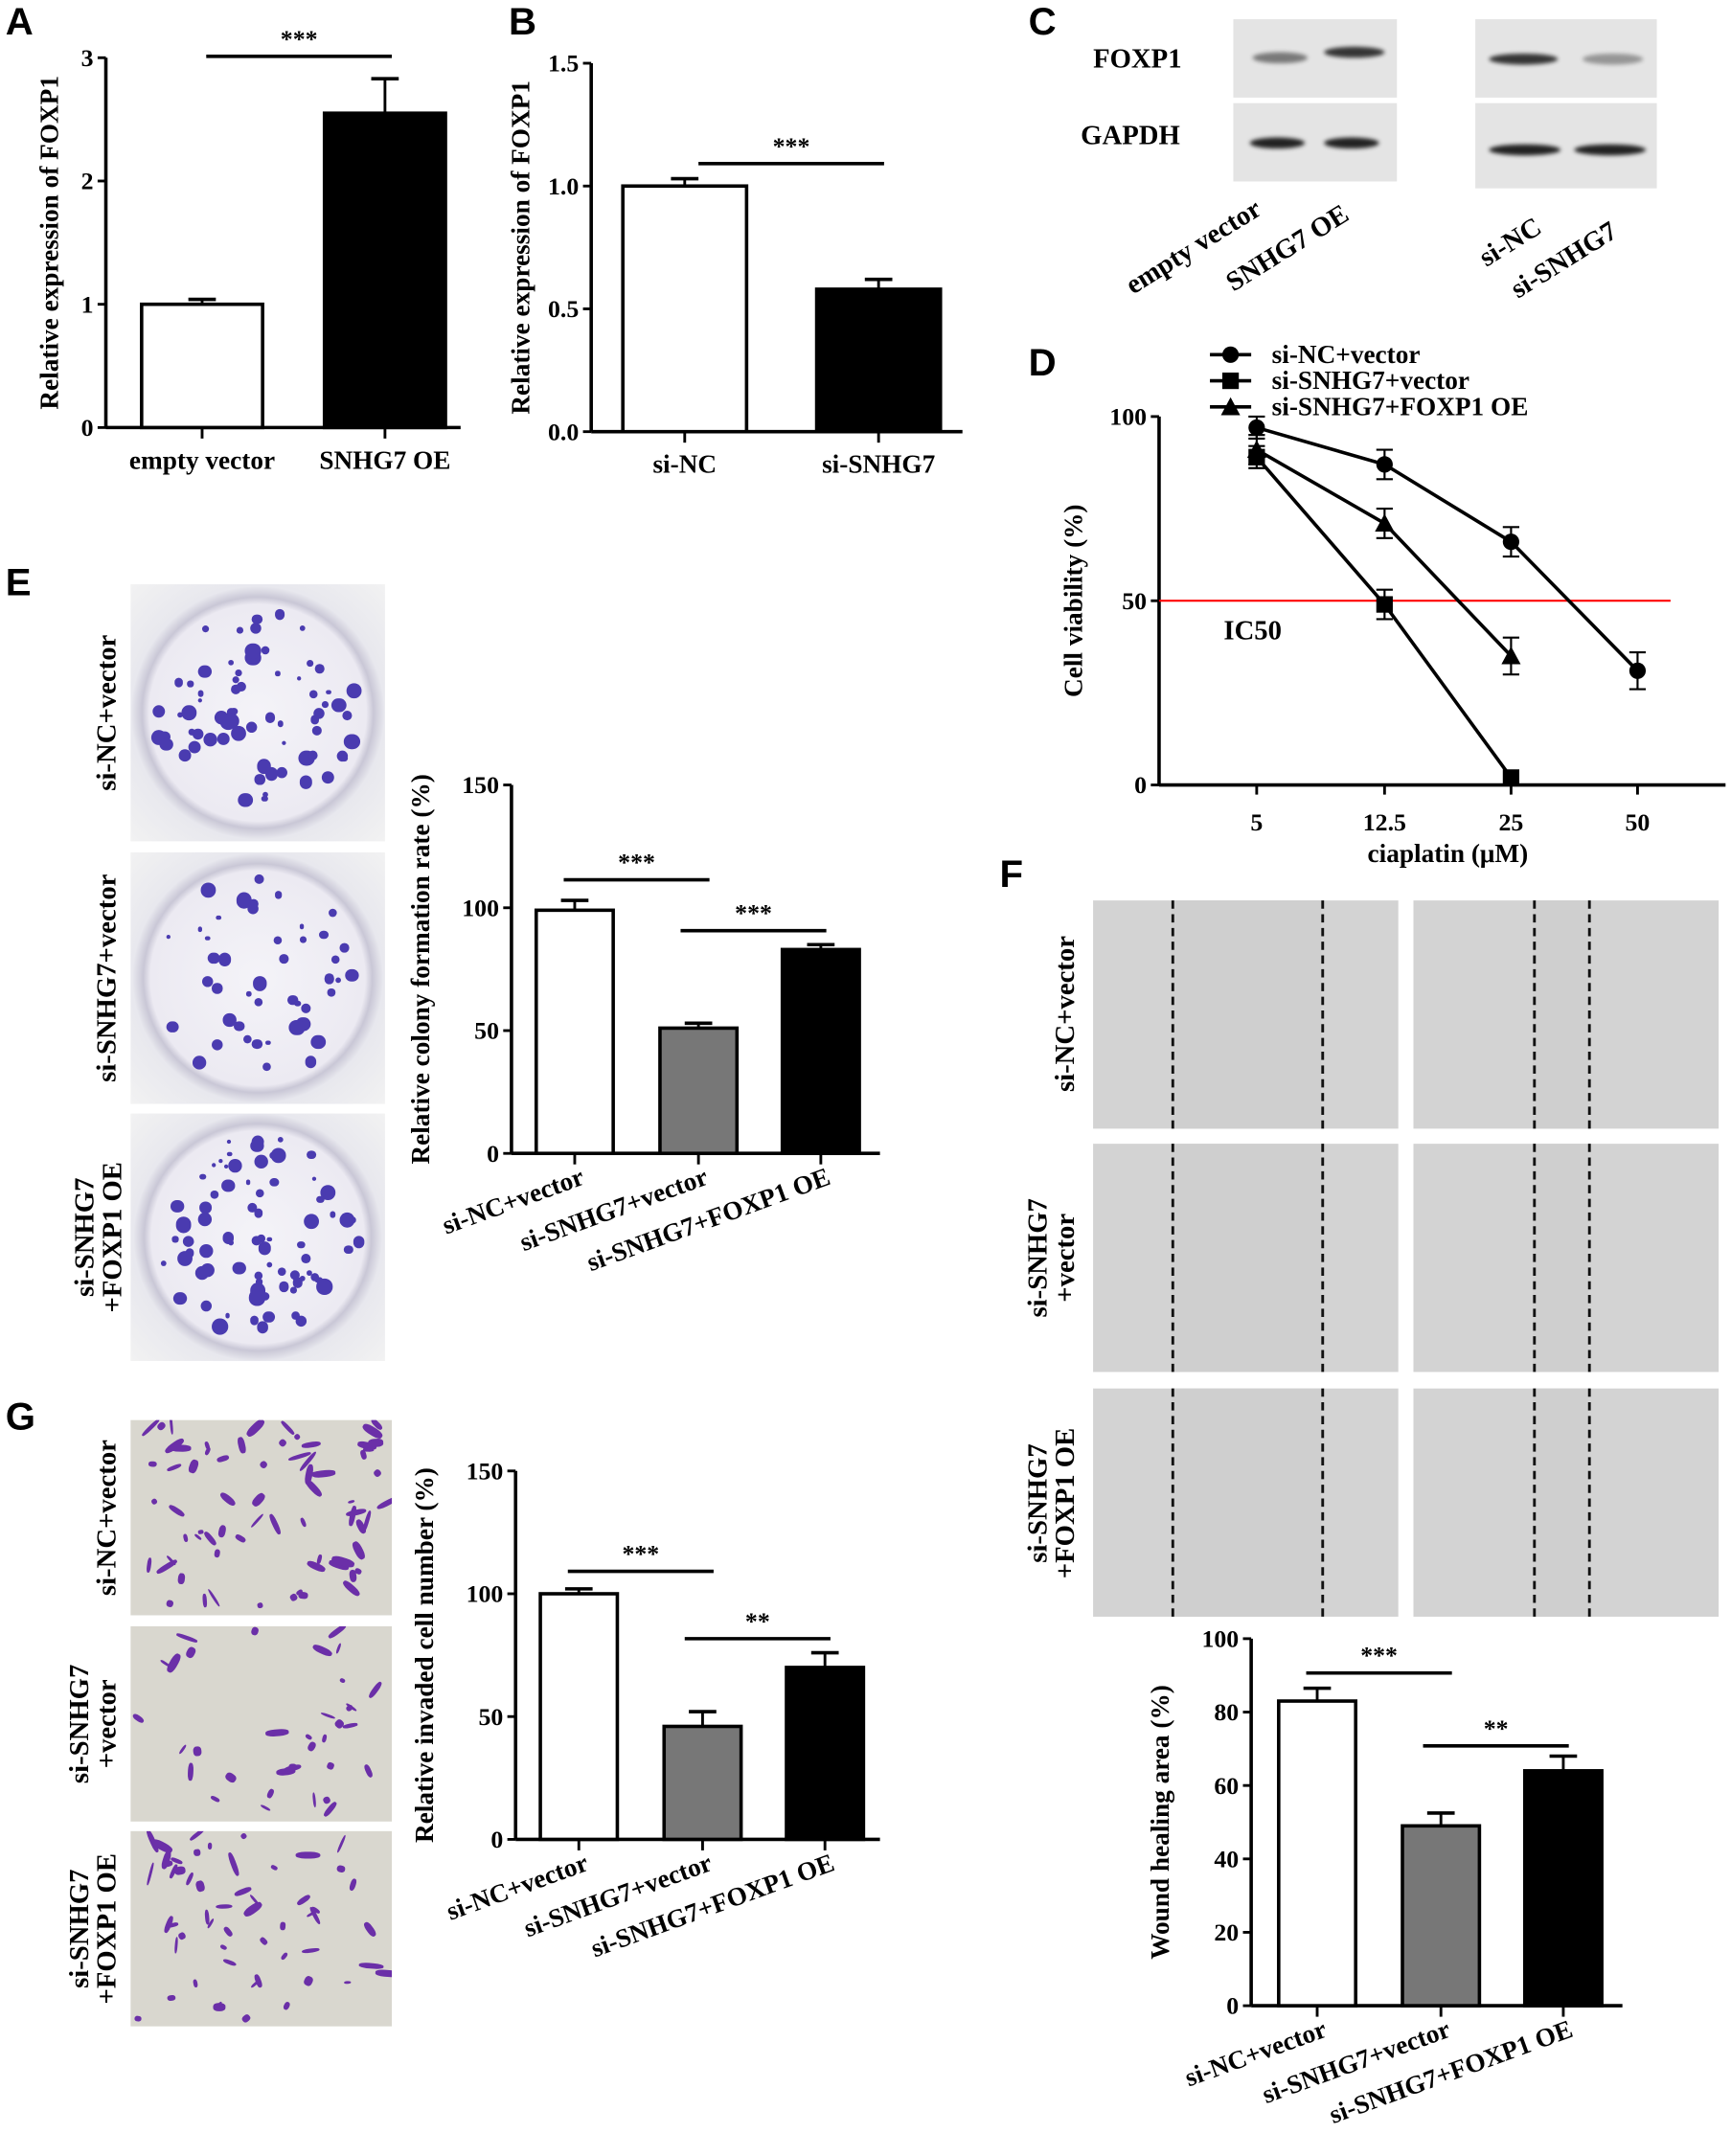 The height and width of the screenshot is (2156, 1731). What do you see at coordinates (1384, 604) in the screenshot?
I see `marker-square` at bounding box center [1384, 604].